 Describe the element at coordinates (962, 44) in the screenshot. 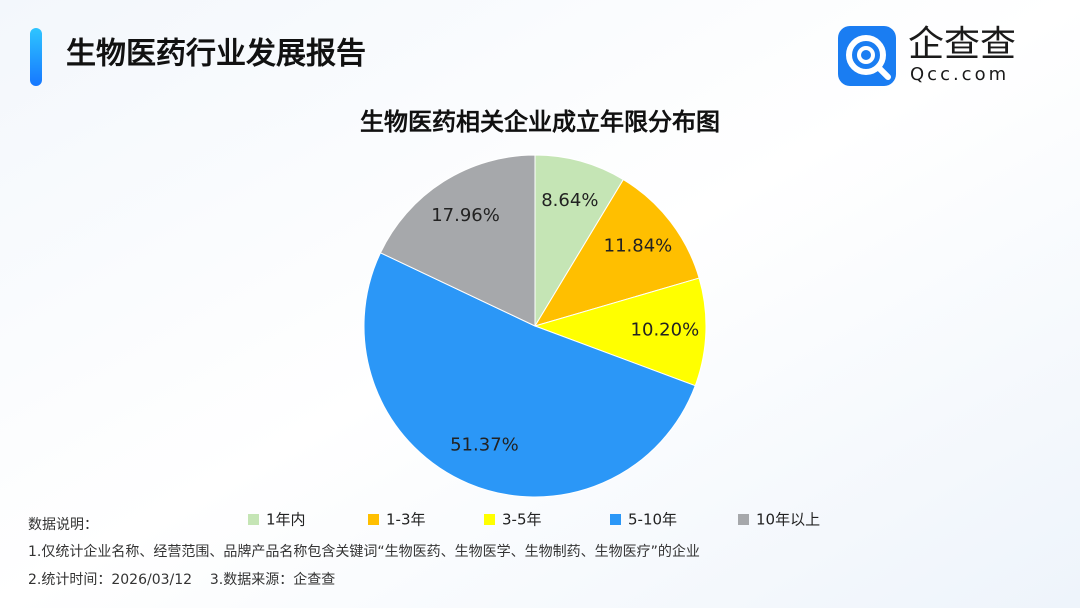

I see `logo-name: 企查查` at that location.